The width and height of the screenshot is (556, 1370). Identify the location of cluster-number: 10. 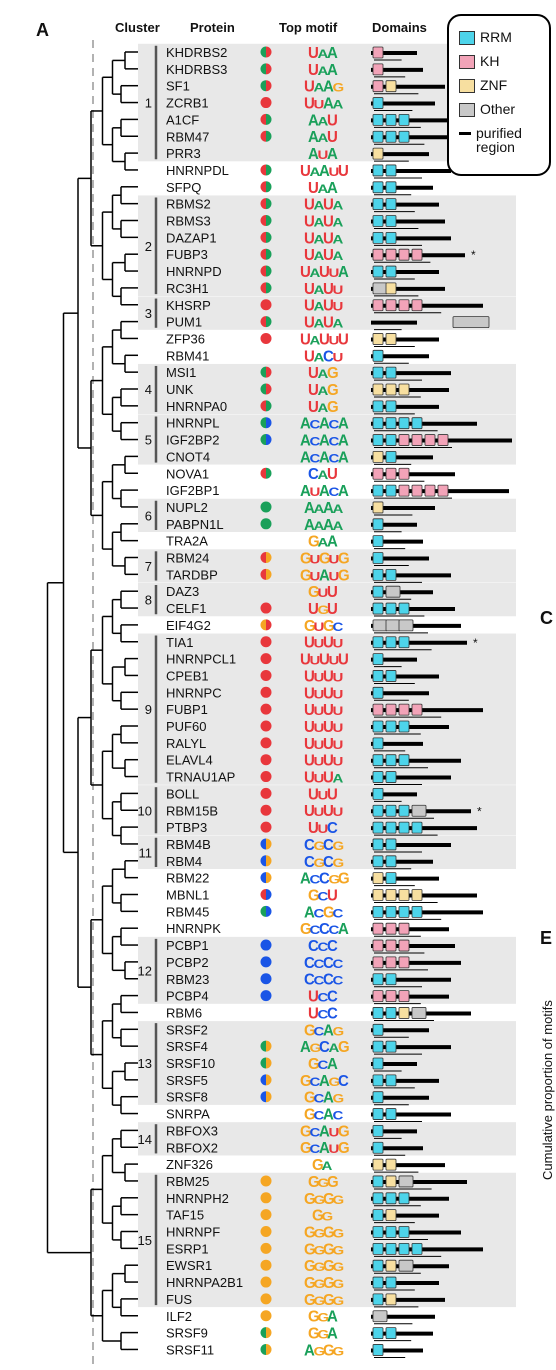
(145, 810).